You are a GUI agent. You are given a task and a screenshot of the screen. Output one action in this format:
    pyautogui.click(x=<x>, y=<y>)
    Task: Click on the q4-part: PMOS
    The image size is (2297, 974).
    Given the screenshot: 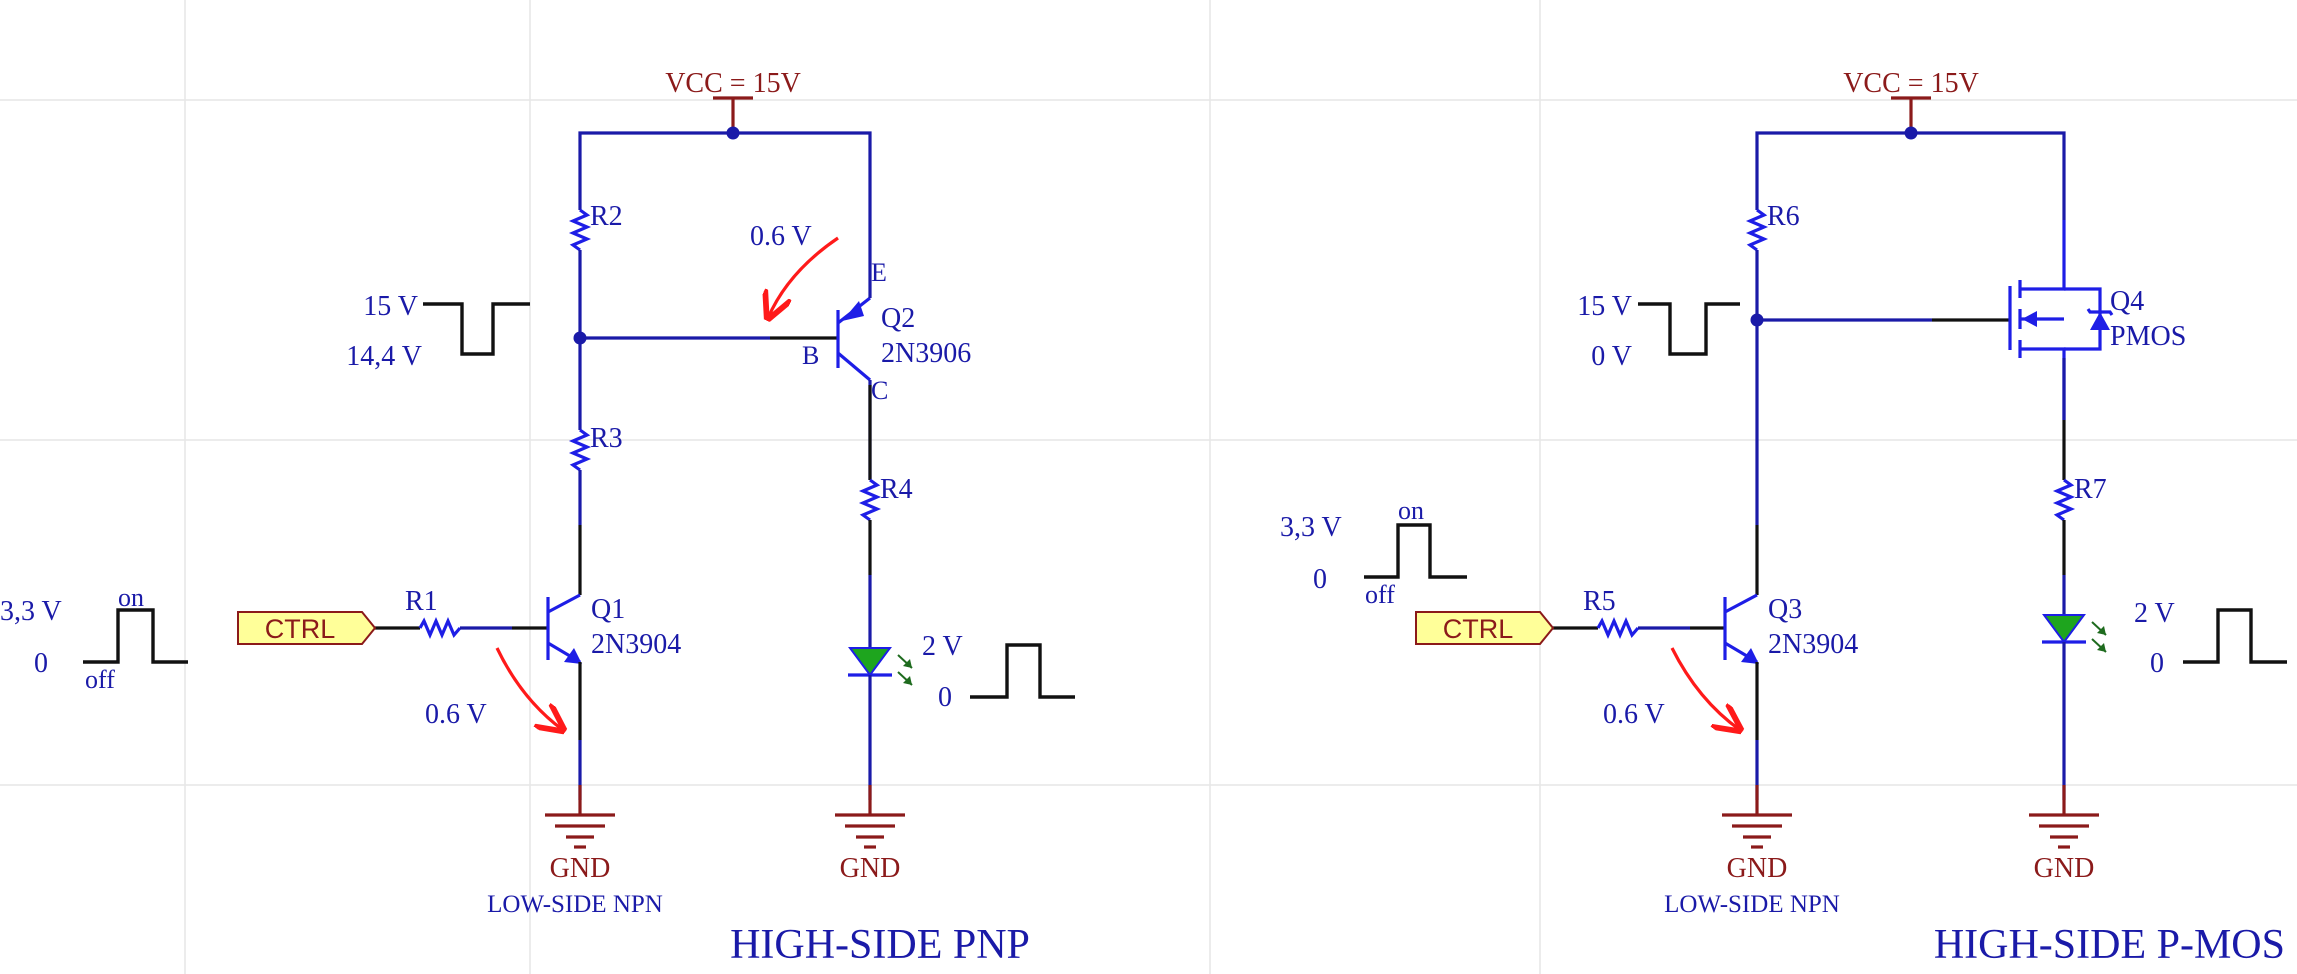 What is the action you would take?
    pyautogui.click(x=2148, y=336)
    